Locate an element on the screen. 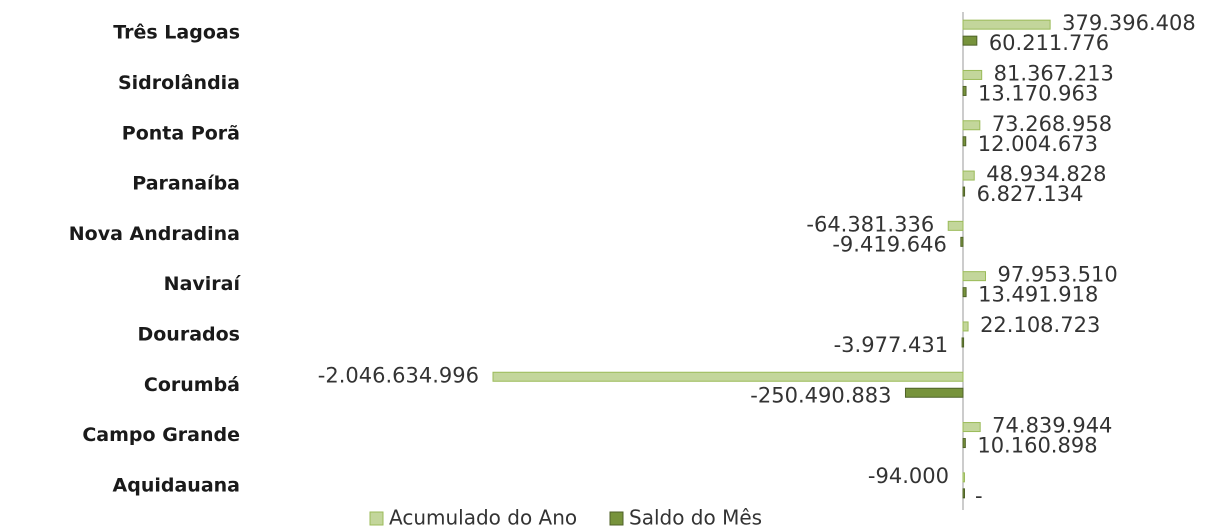  value-label: -2.046.634.996 is located at coordinates (398, 375).